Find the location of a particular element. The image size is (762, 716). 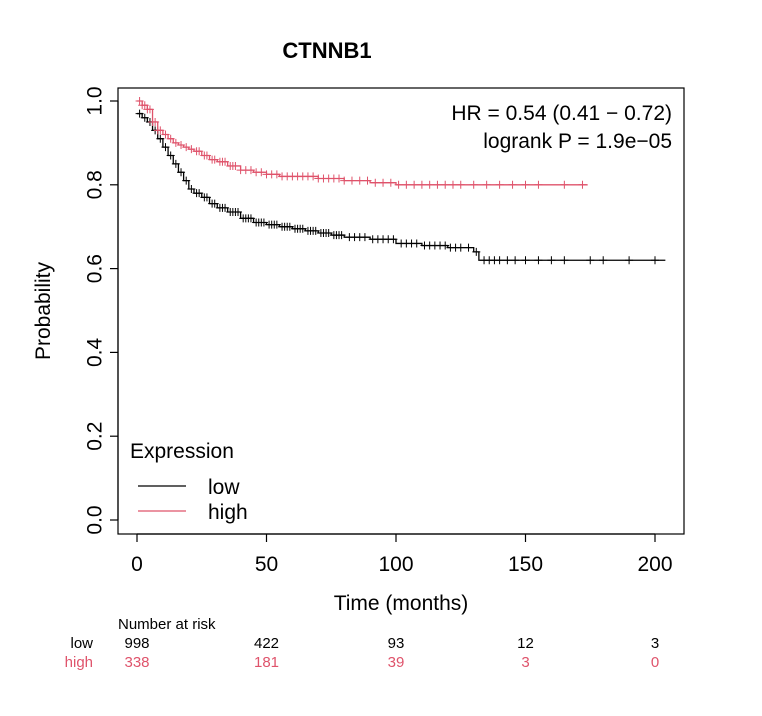

x-tick-label: 50 is located at coordinates (266, 564).